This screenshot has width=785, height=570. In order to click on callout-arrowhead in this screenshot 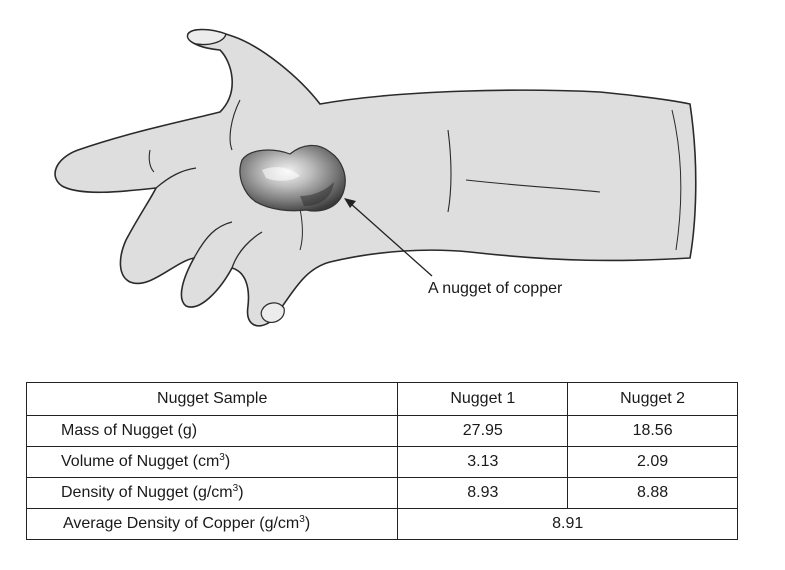, I will do `click(350, 203)`.